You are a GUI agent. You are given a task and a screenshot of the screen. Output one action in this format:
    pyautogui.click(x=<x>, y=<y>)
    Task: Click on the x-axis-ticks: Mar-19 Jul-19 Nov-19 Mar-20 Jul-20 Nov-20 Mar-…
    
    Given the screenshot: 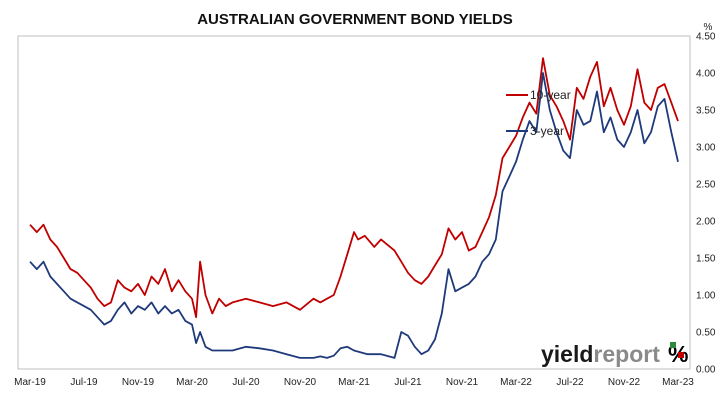 What is the action you would take?
    pyautogui.click(x=354, y=382)
    